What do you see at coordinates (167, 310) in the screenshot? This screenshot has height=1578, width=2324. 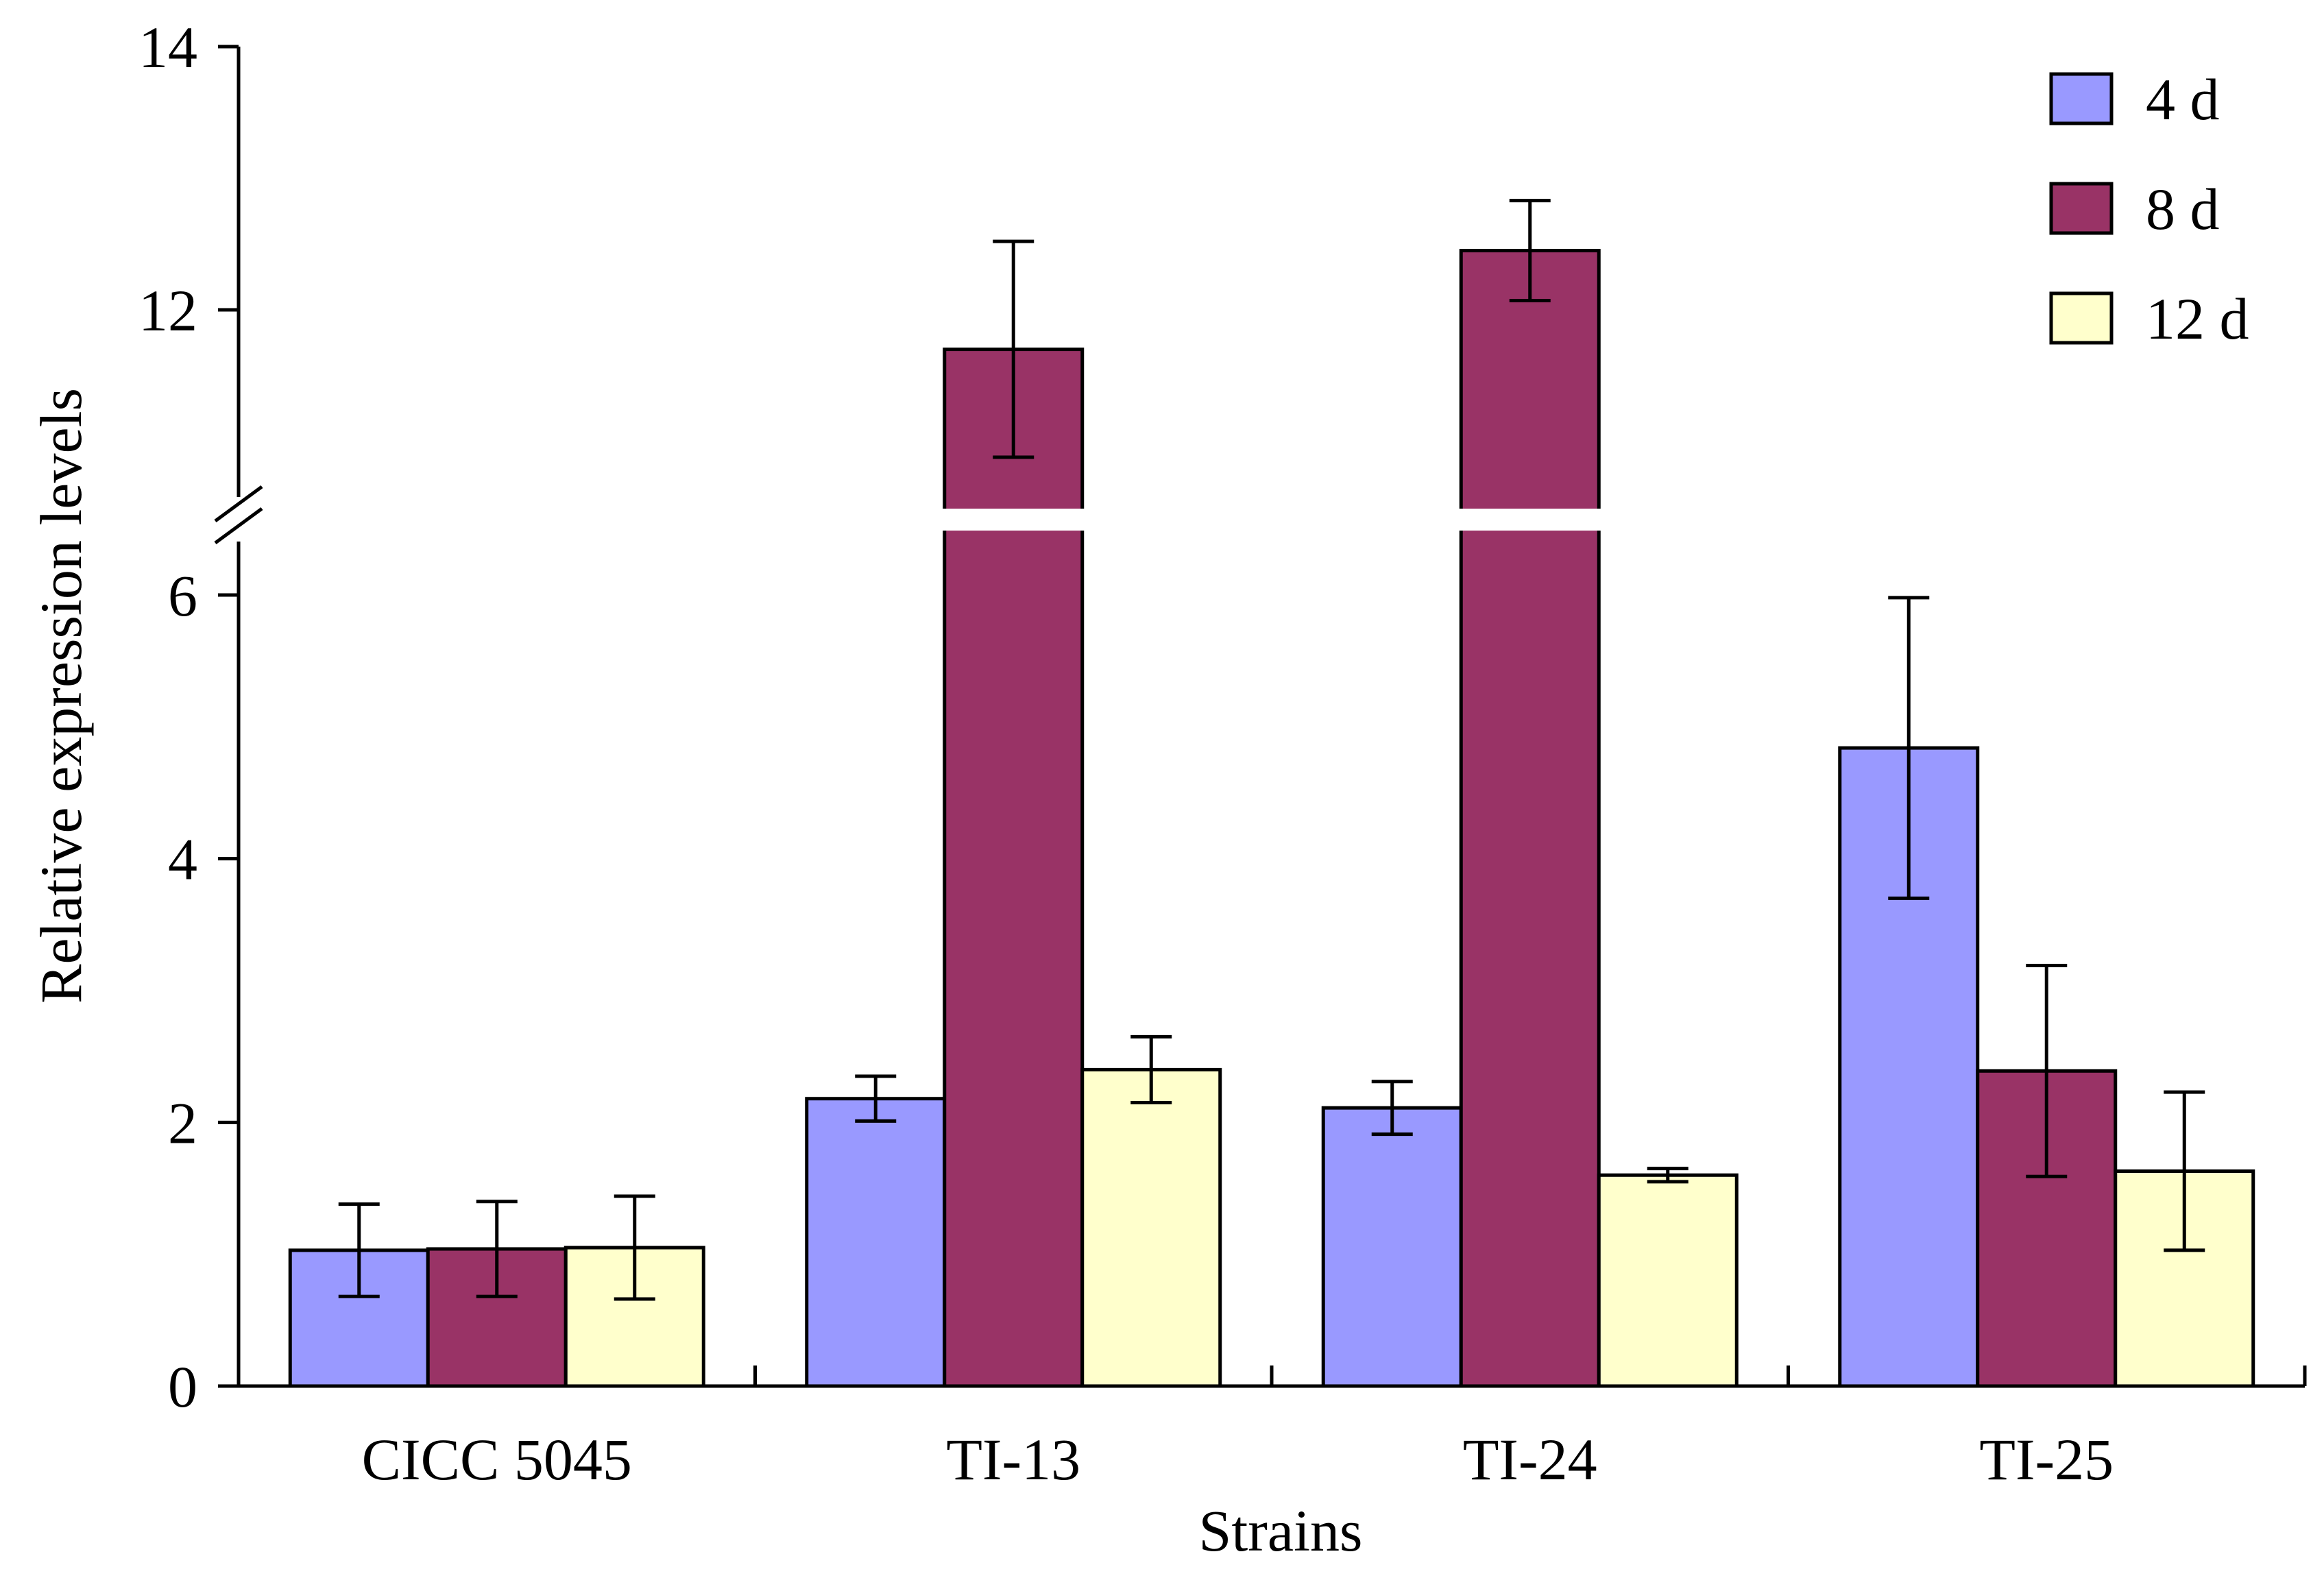 I see `y-tick-label: 12` at bounding box center [167, 310].